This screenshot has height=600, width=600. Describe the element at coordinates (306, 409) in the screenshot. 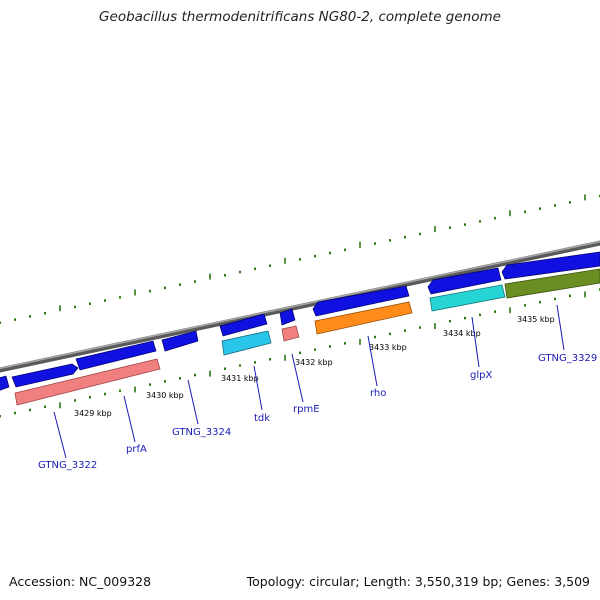

I see `gene-label-rpmE: rpmE` at that location.